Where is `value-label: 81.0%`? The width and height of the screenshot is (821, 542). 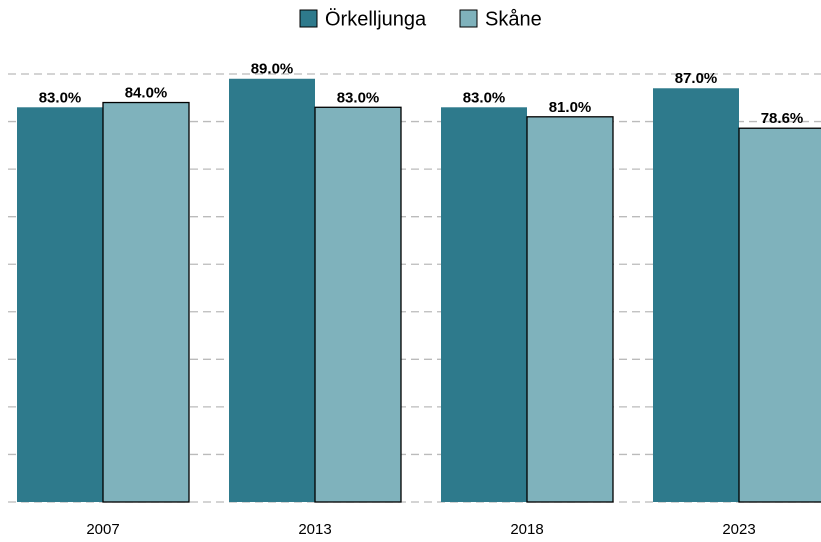 value-label: 81.0% is located at coordinates (570, 107).